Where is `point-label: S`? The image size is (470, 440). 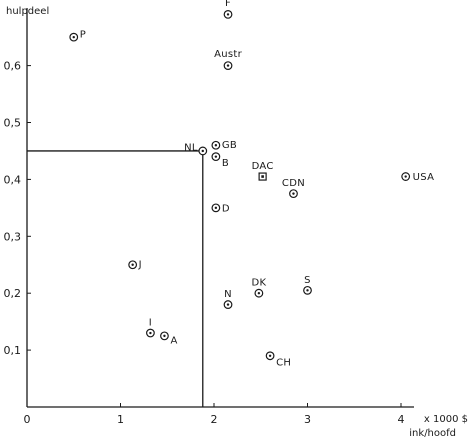
point-label: S is located at coordinates (307, 280).